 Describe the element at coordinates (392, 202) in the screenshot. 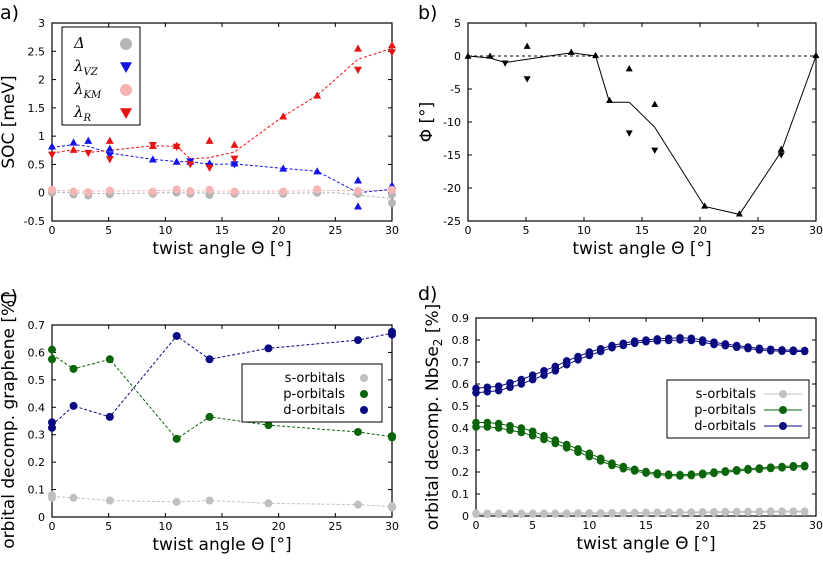

I see `data-point-delta` at that location.